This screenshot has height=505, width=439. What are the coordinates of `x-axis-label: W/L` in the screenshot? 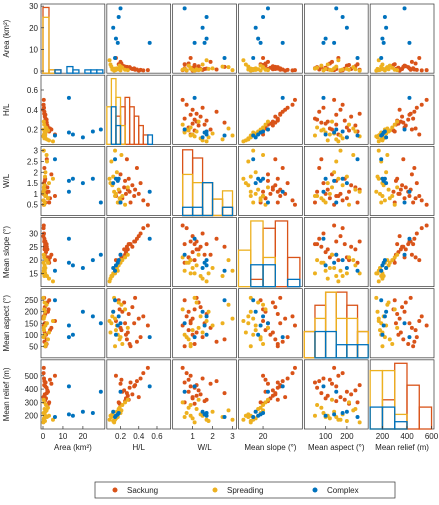 It's located at (204, 447).